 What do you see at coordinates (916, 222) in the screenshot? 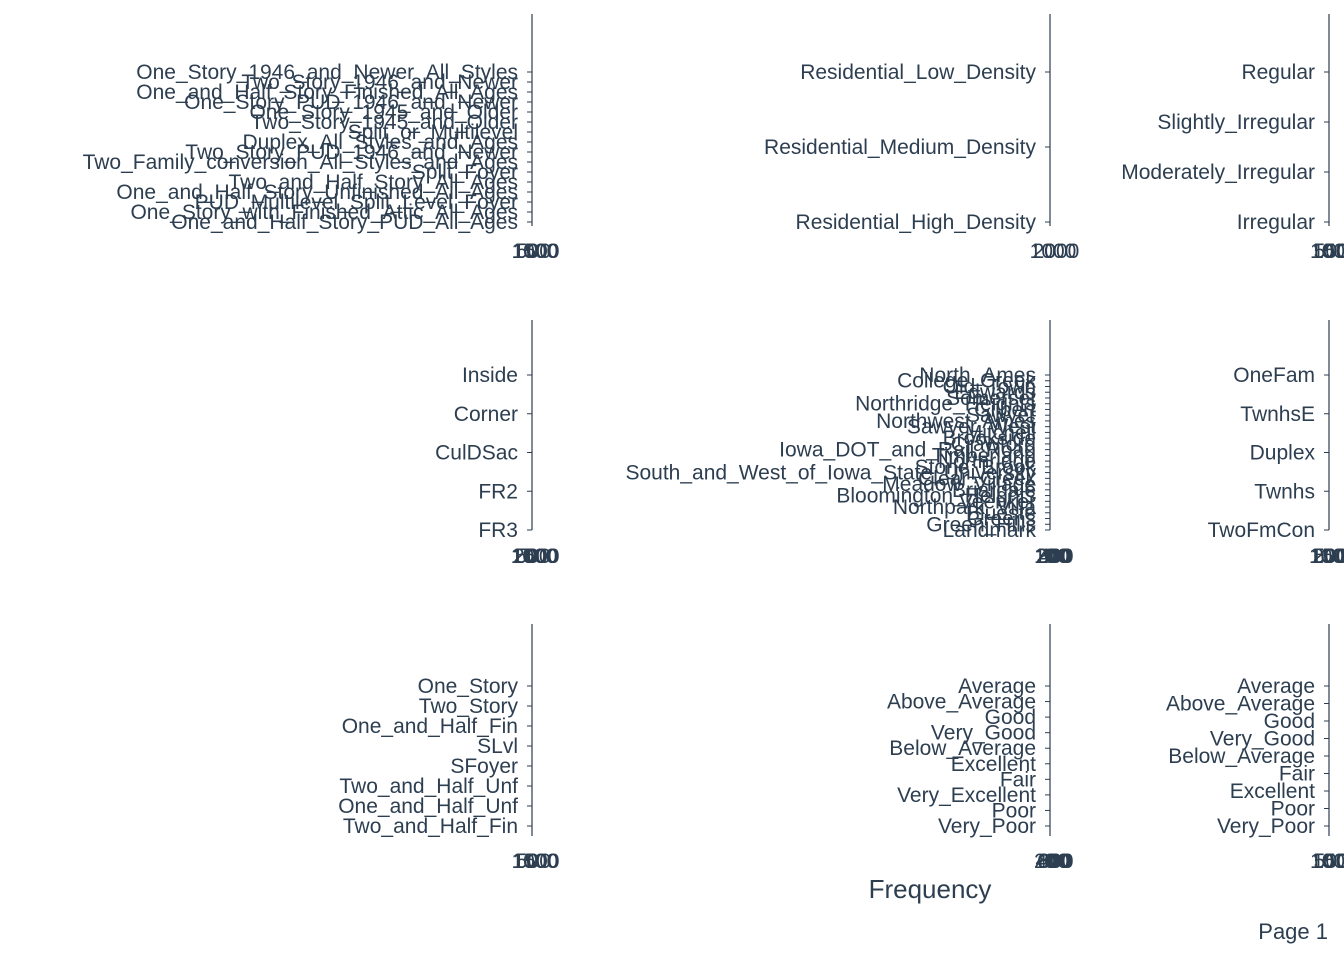
I see `category-label: Residential_High_Density` at bounding box center [916, 222].